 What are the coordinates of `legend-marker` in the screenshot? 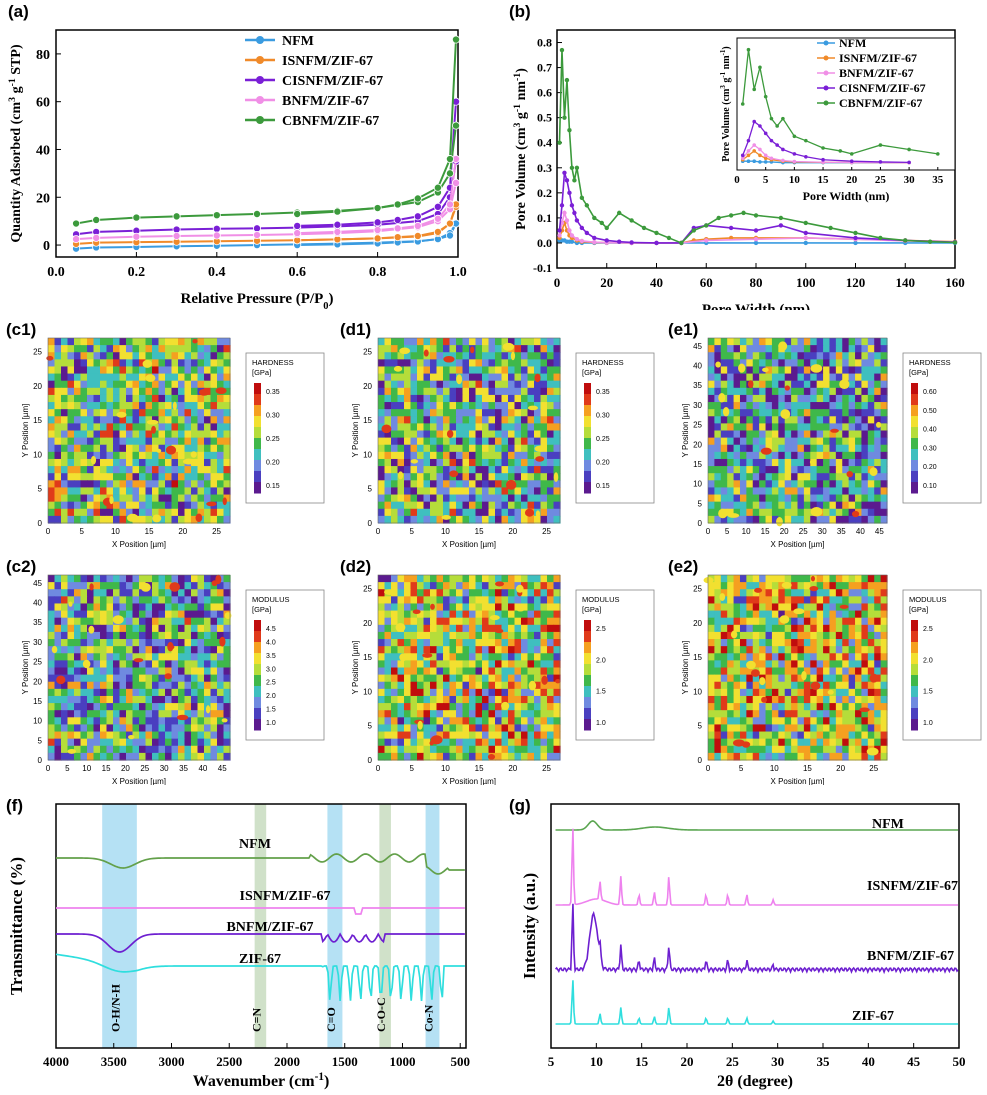 It's located at (826, 58).